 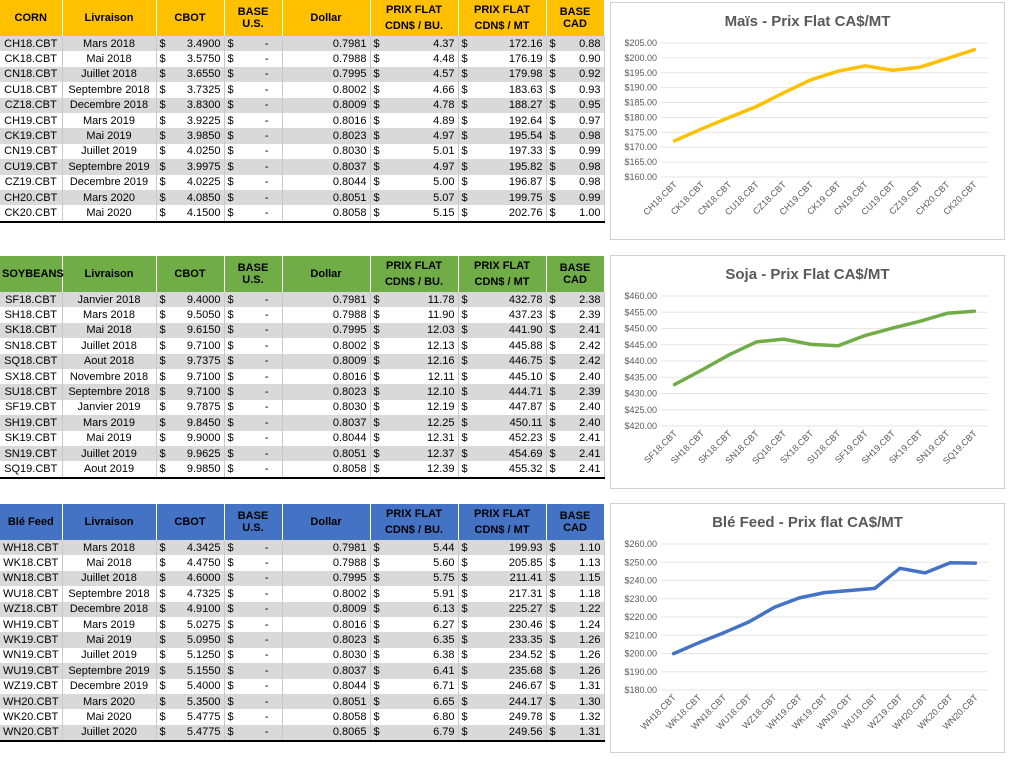 What do you see at coordinates (807, 522) in the screenshot?
I see `chart-title: Blé Feed - Prix flat CA$/MT` at bounding box center [807, 522].